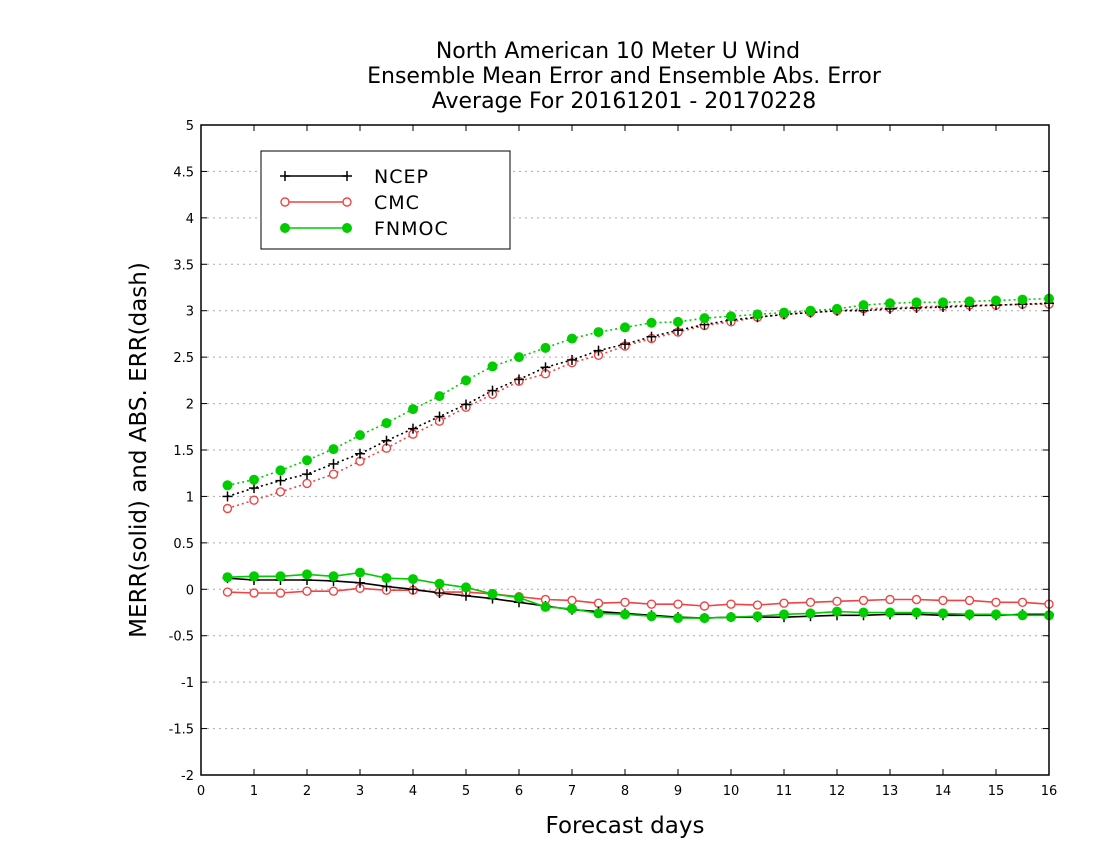  What do you see at coordinates (784, 791) in the screenshot?
I see `x-tick-label: 11` at bounding box center [784, 791].